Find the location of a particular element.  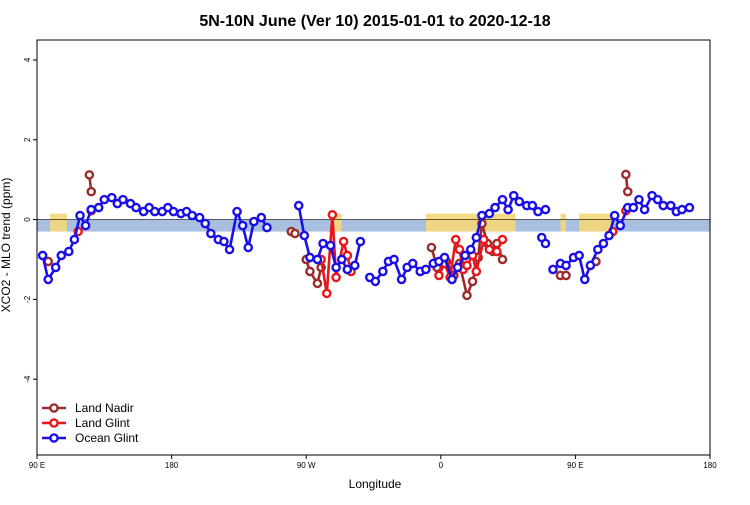

y-tick-label-2: 0 is located at coordinates (27, 219).